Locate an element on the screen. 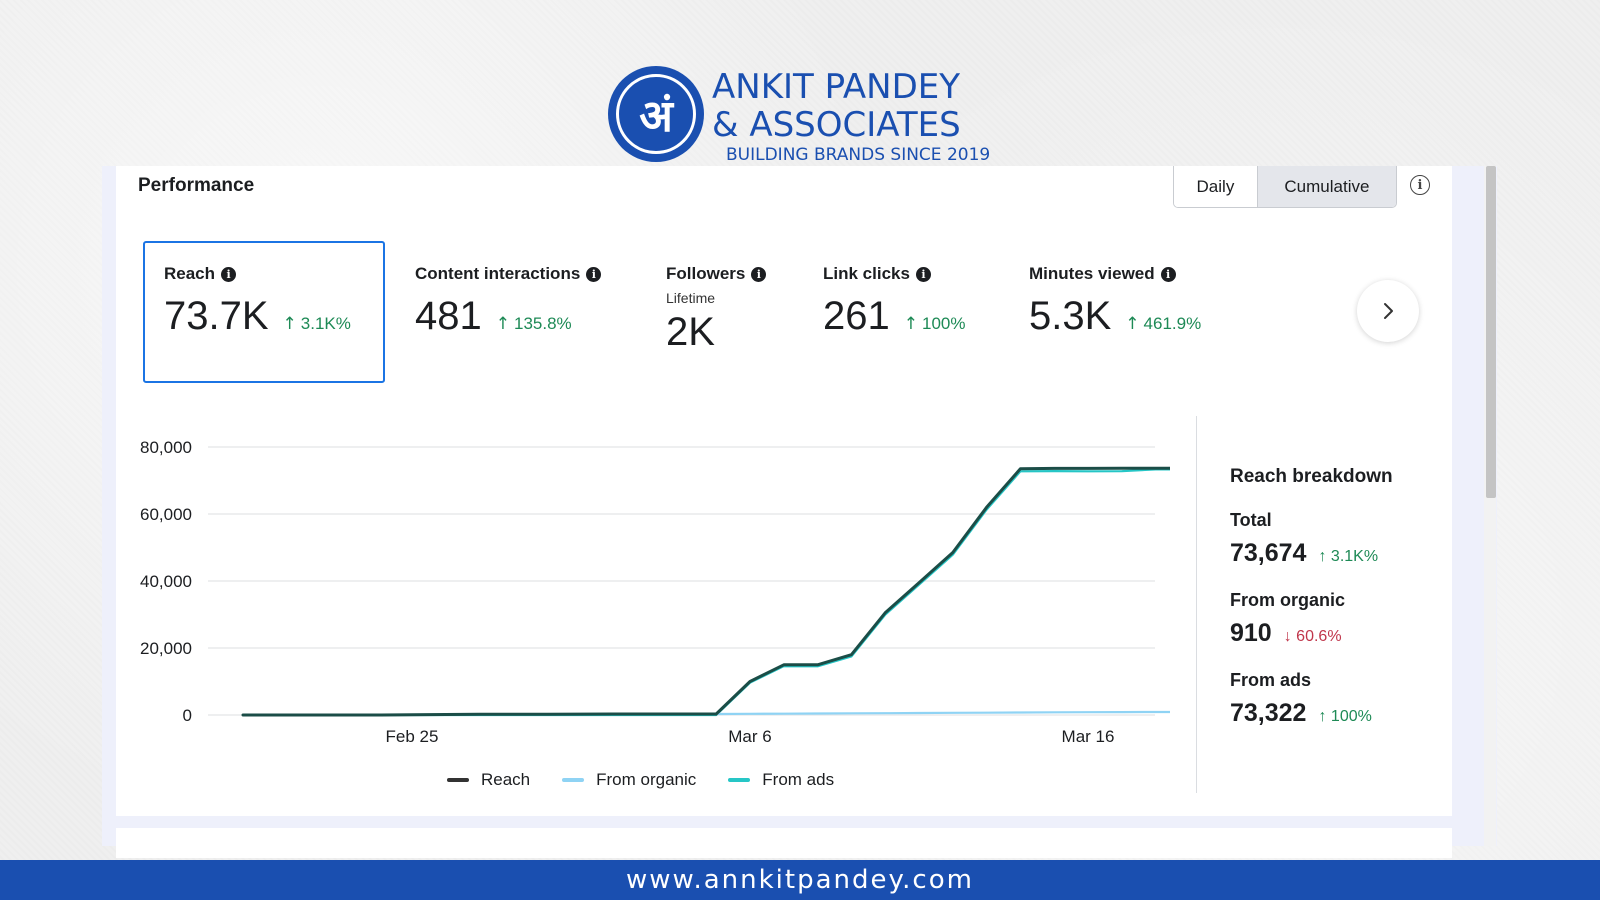  metric-change: ↑ 100% is located at coordinates (934, 324).